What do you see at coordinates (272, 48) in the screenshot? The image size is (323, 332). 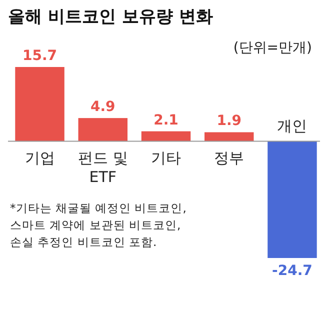 I see `chart-subtitle: (단위=만개)` at bounding box center [272, 48].